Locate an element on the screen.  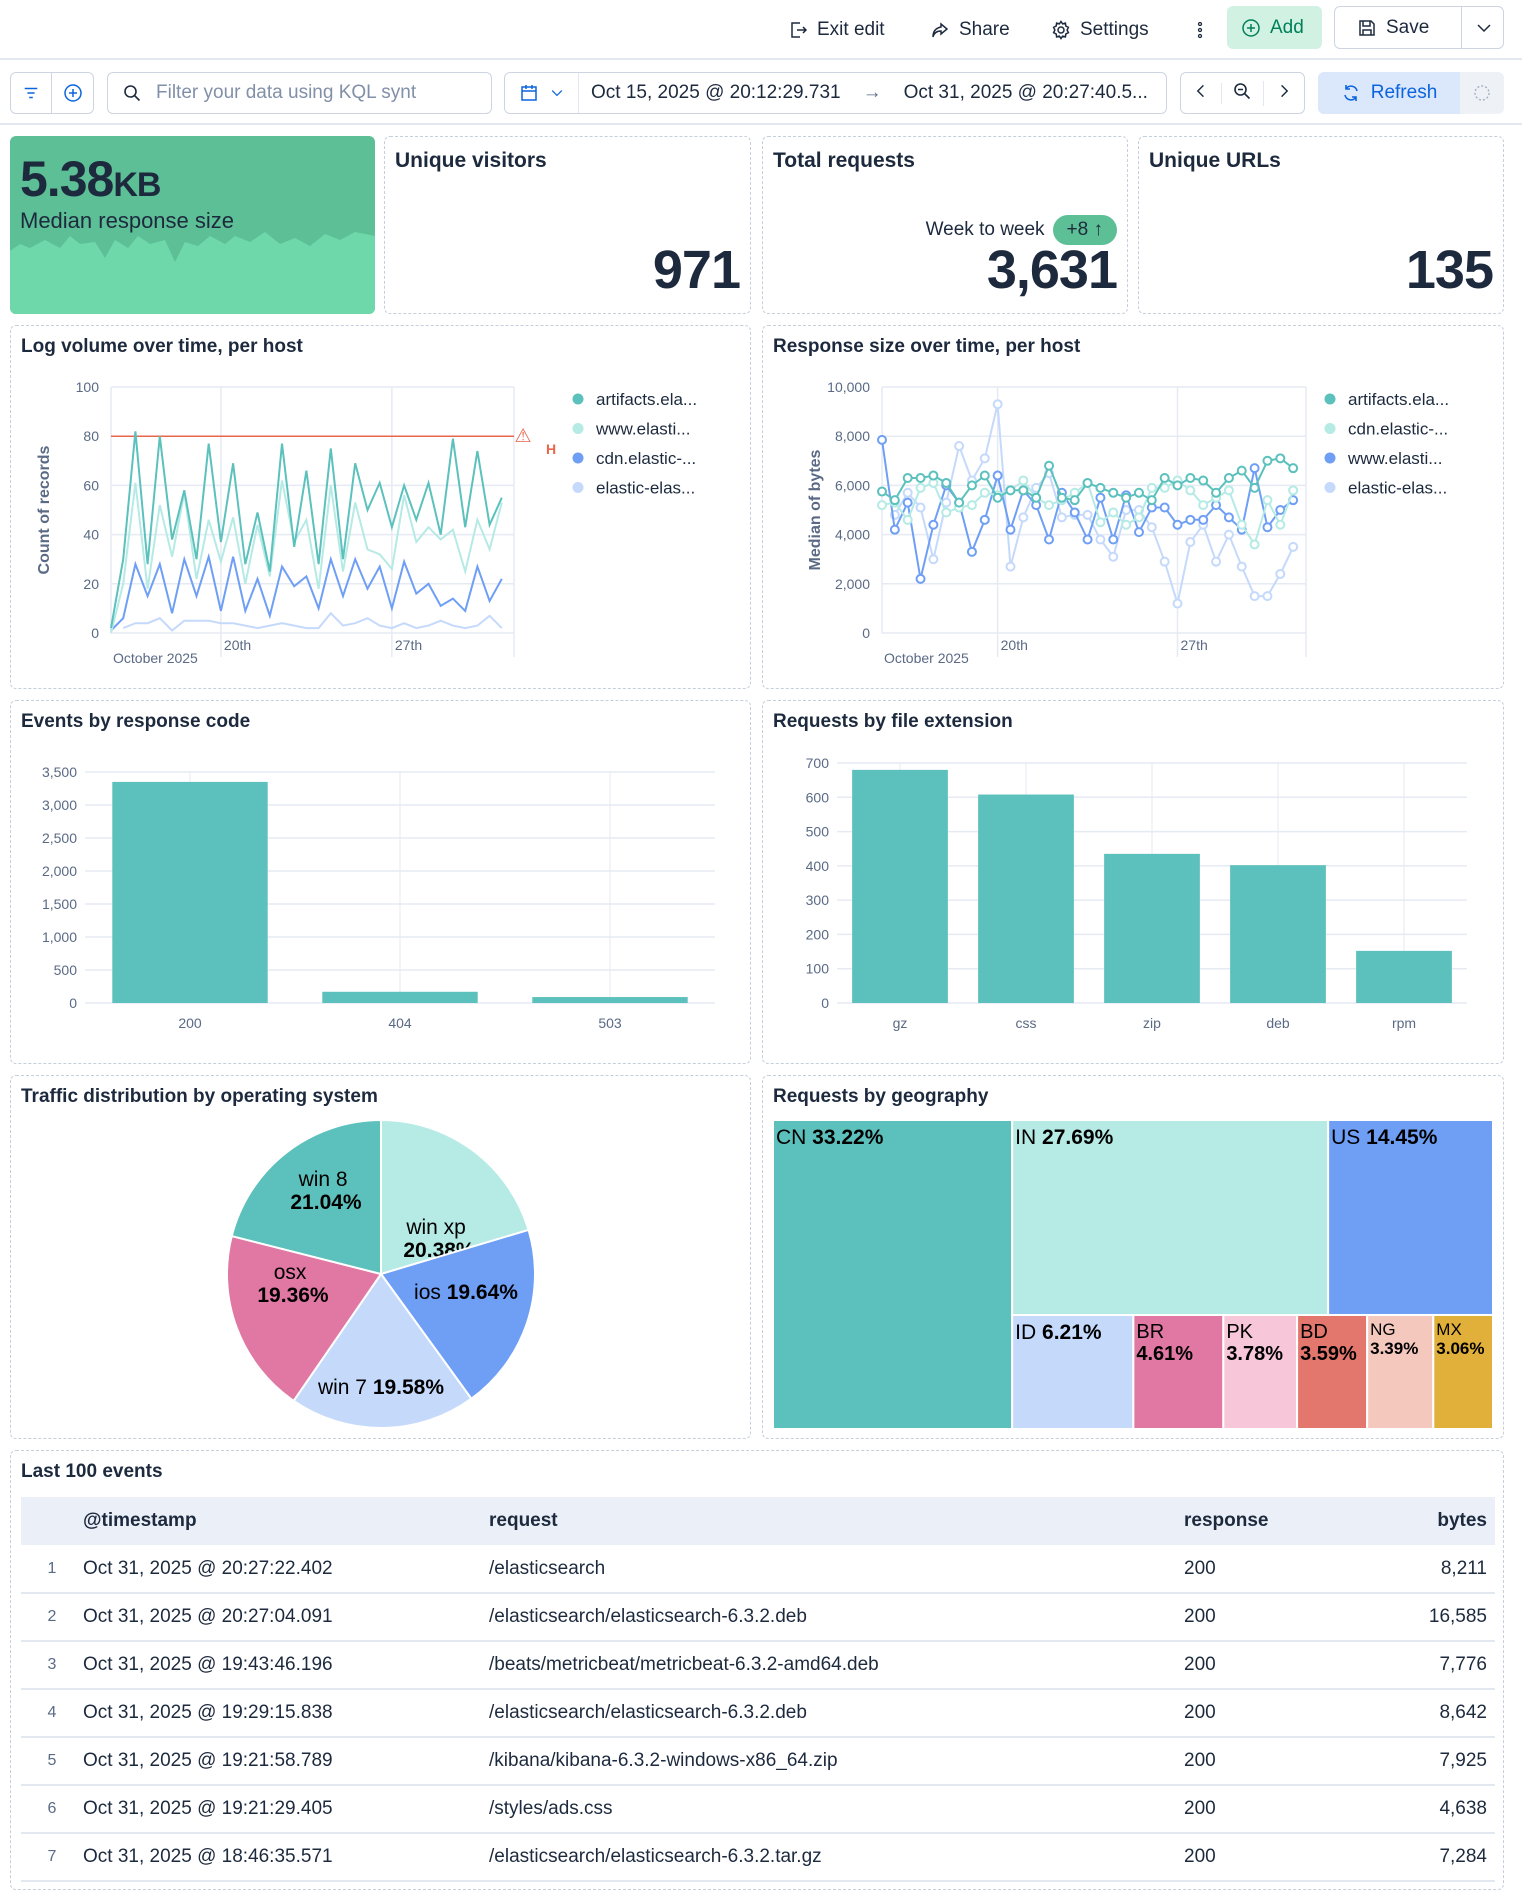
y-tick-label: 100 is located at coordinates (818, 969).